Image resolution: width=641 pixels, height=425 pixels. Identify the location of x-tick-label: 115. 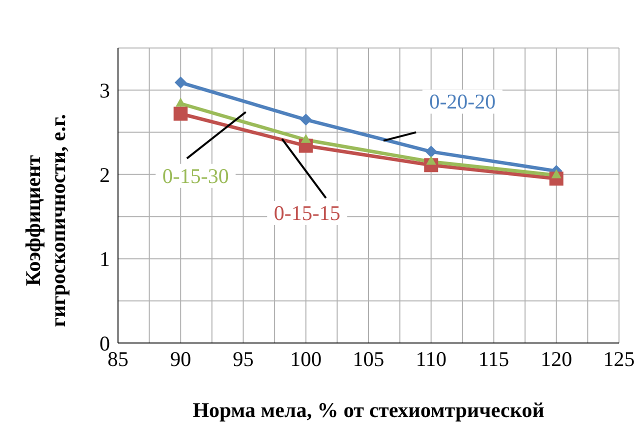
(494, 358).